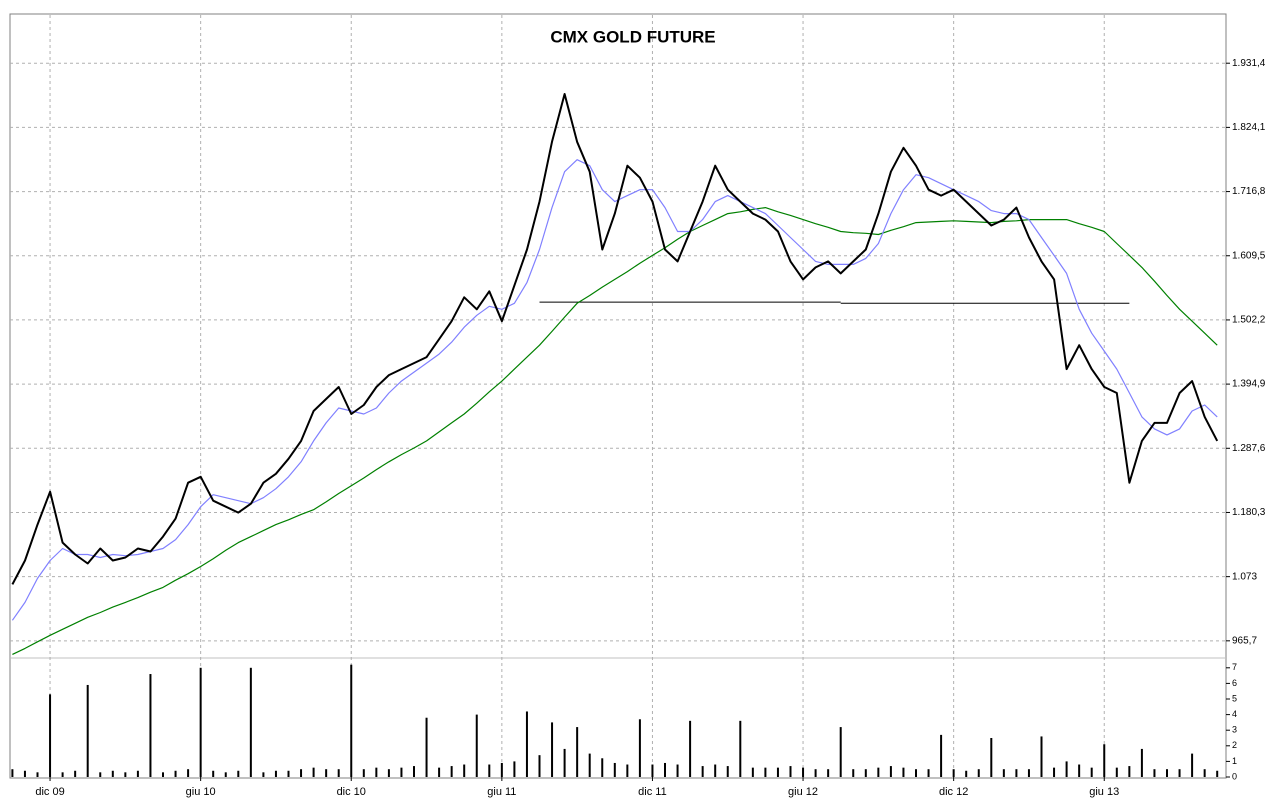 This screenshot has width=1276, height=799. What do you see at coordinates (1249, 512) in the screenshot?
I see `y-tick-label: 1.180,3` at bounding box center [1249, 512].